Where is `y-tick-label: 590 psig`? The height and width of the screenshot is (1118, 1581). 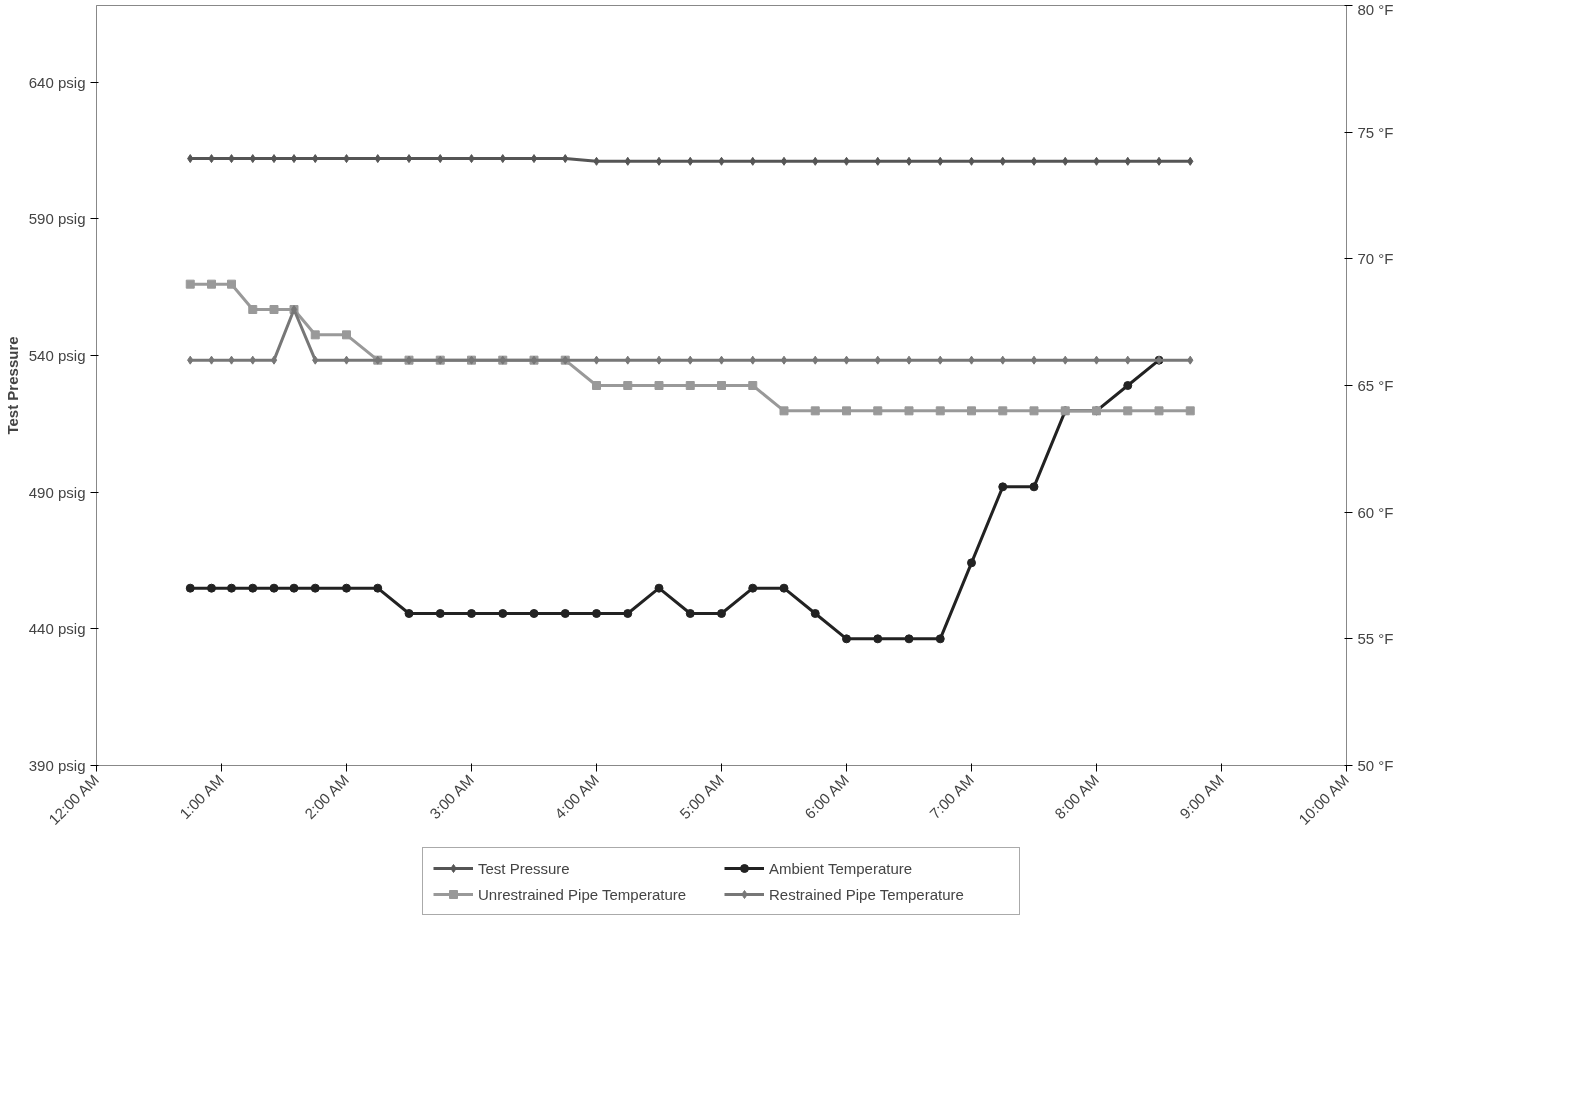
y-tick-label: 590 psig is located at coordinates (57, 219).